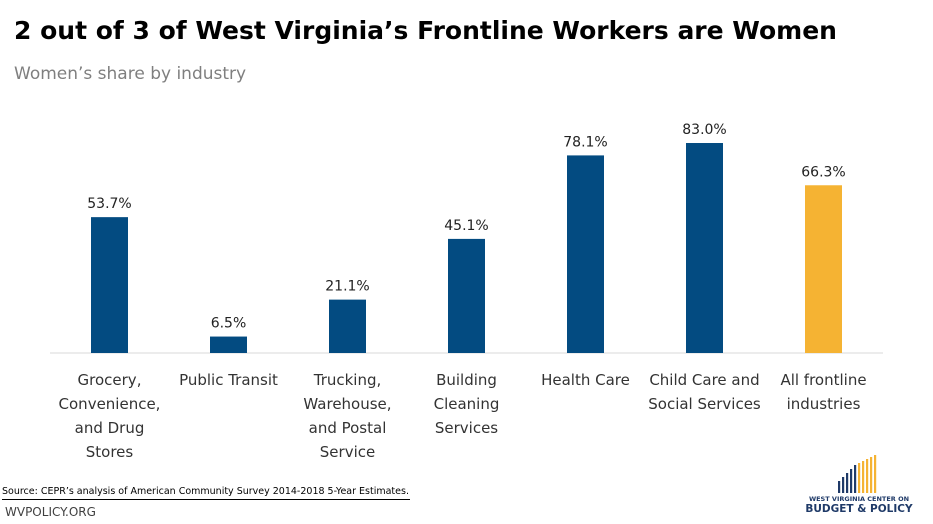  Describe the element at coordinates (50, 512) in the screenshot. I see `website-footer: WVPOLICY.ORG` at that location.